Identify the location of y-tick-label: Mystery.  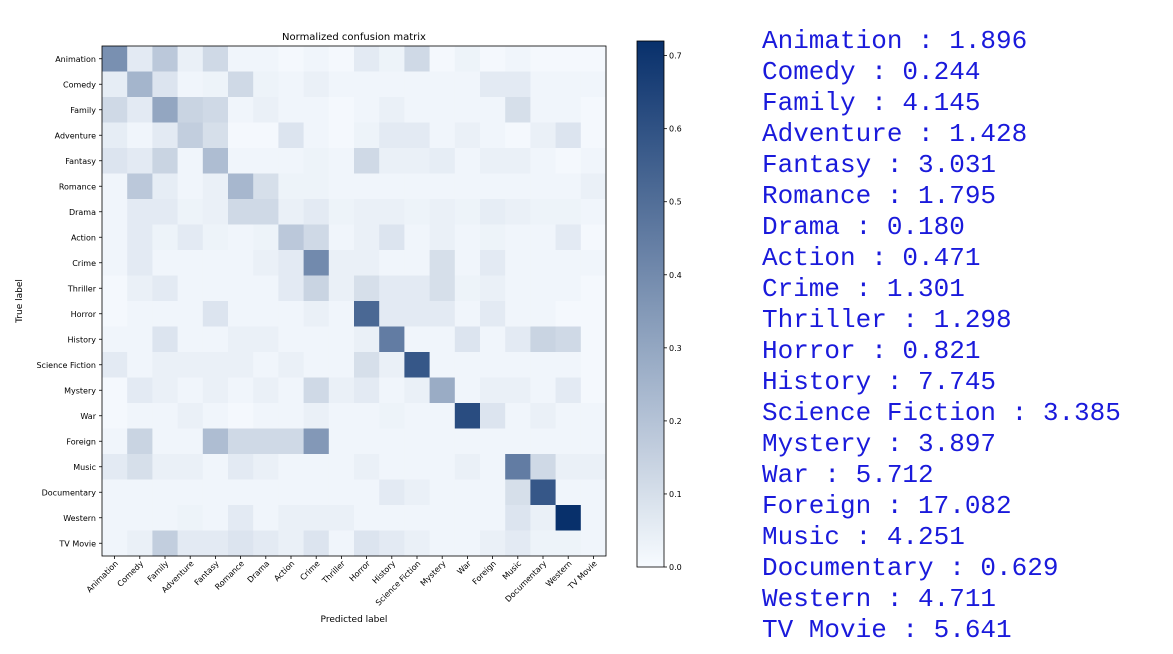
(80, 390).